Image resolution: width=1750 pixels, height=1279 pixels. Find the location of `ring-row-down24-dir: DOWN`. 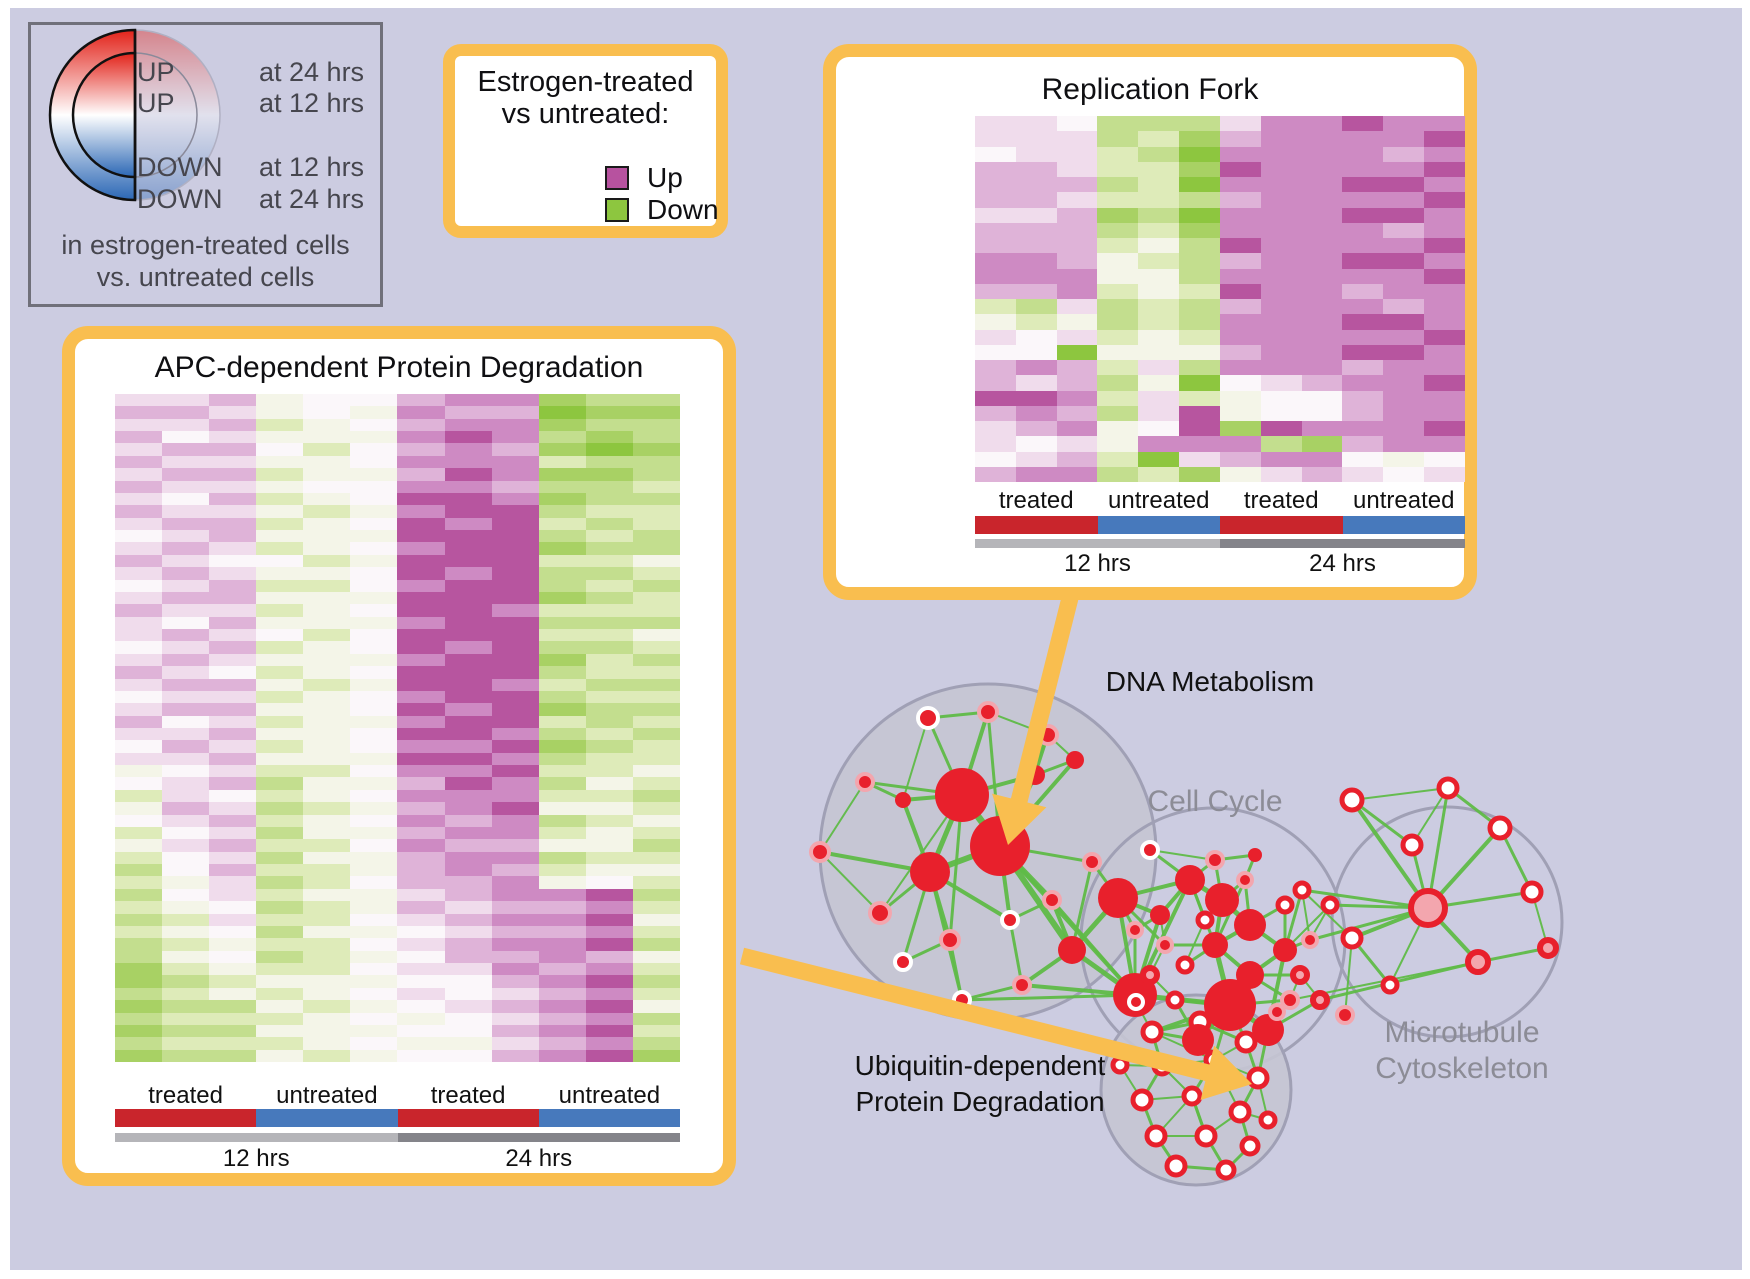

ring-row-down24-dir: DOWN is located at coordinates (180, 199).